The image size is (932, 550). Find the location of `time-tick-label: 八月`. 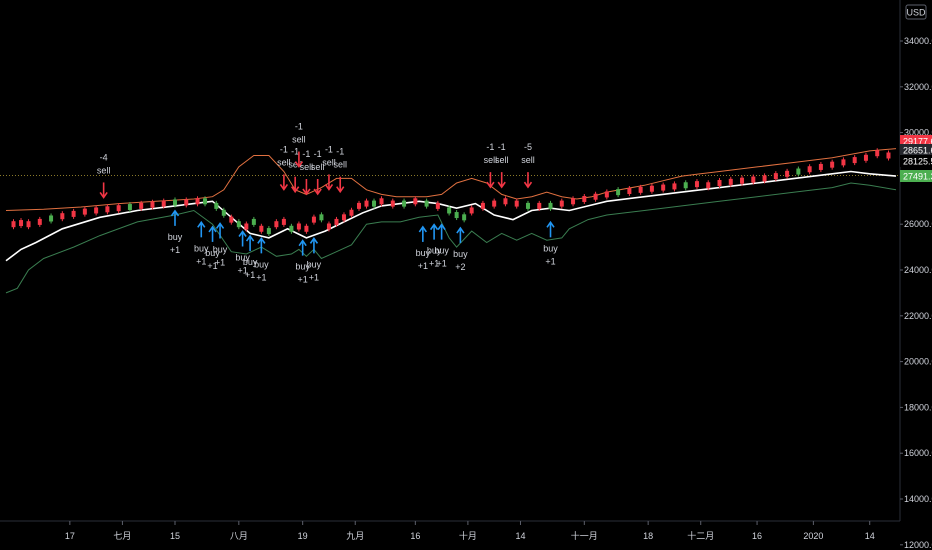

time-tick-label: 八月 is located at coordinates (239, 536).